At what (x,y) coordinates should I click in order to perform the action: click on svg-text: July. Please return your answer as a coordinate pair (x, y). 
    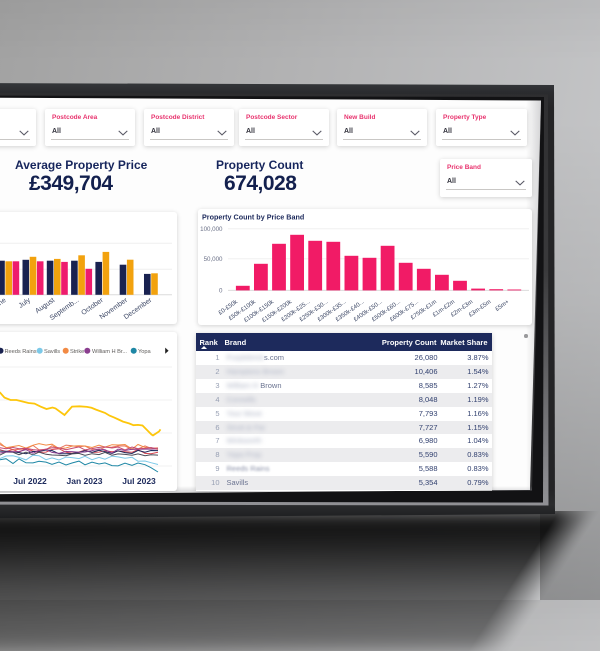
    Looking at the image, I should click on (25, 302).